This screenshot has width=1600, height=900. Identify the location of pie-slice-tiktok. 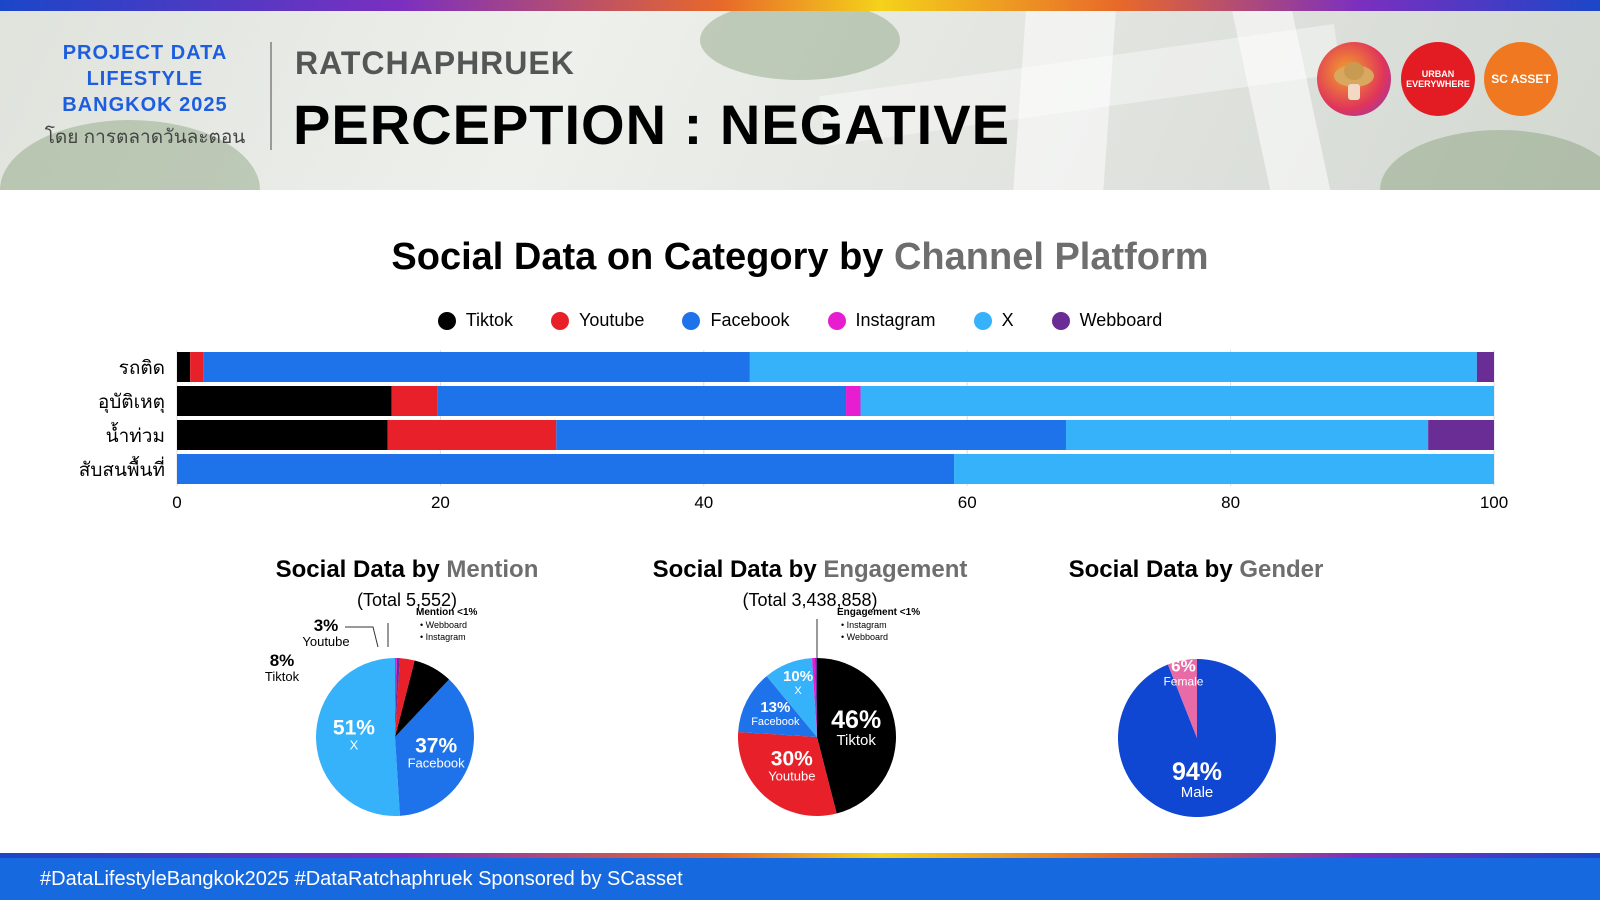
(422, 698).